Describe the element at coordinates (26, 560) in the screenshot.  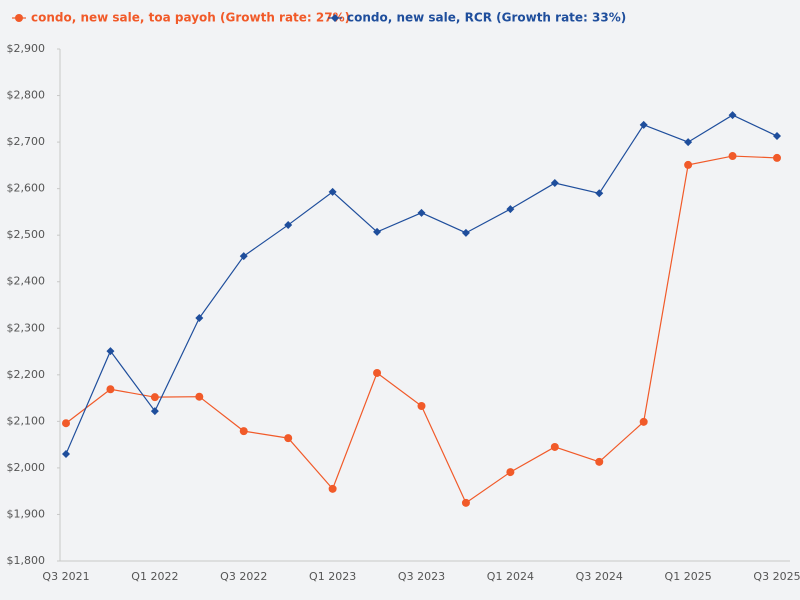
I see `y-tick-label: $1,800` at that location.